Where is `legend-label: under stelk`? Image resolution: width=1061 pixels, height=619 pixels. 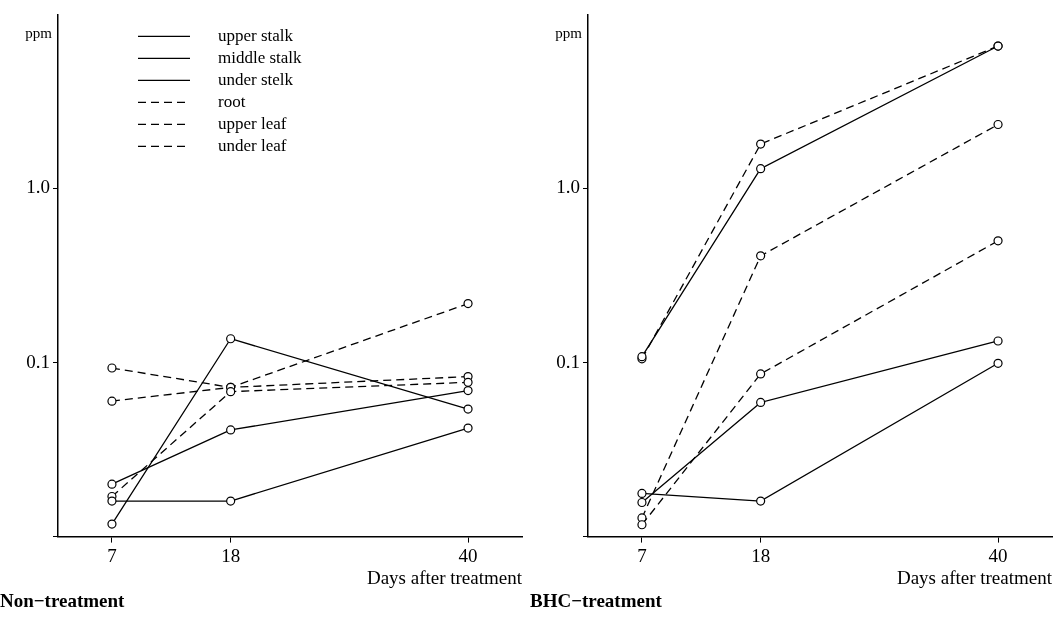
legend-label: under stelk is located at coordinates (256, 79).